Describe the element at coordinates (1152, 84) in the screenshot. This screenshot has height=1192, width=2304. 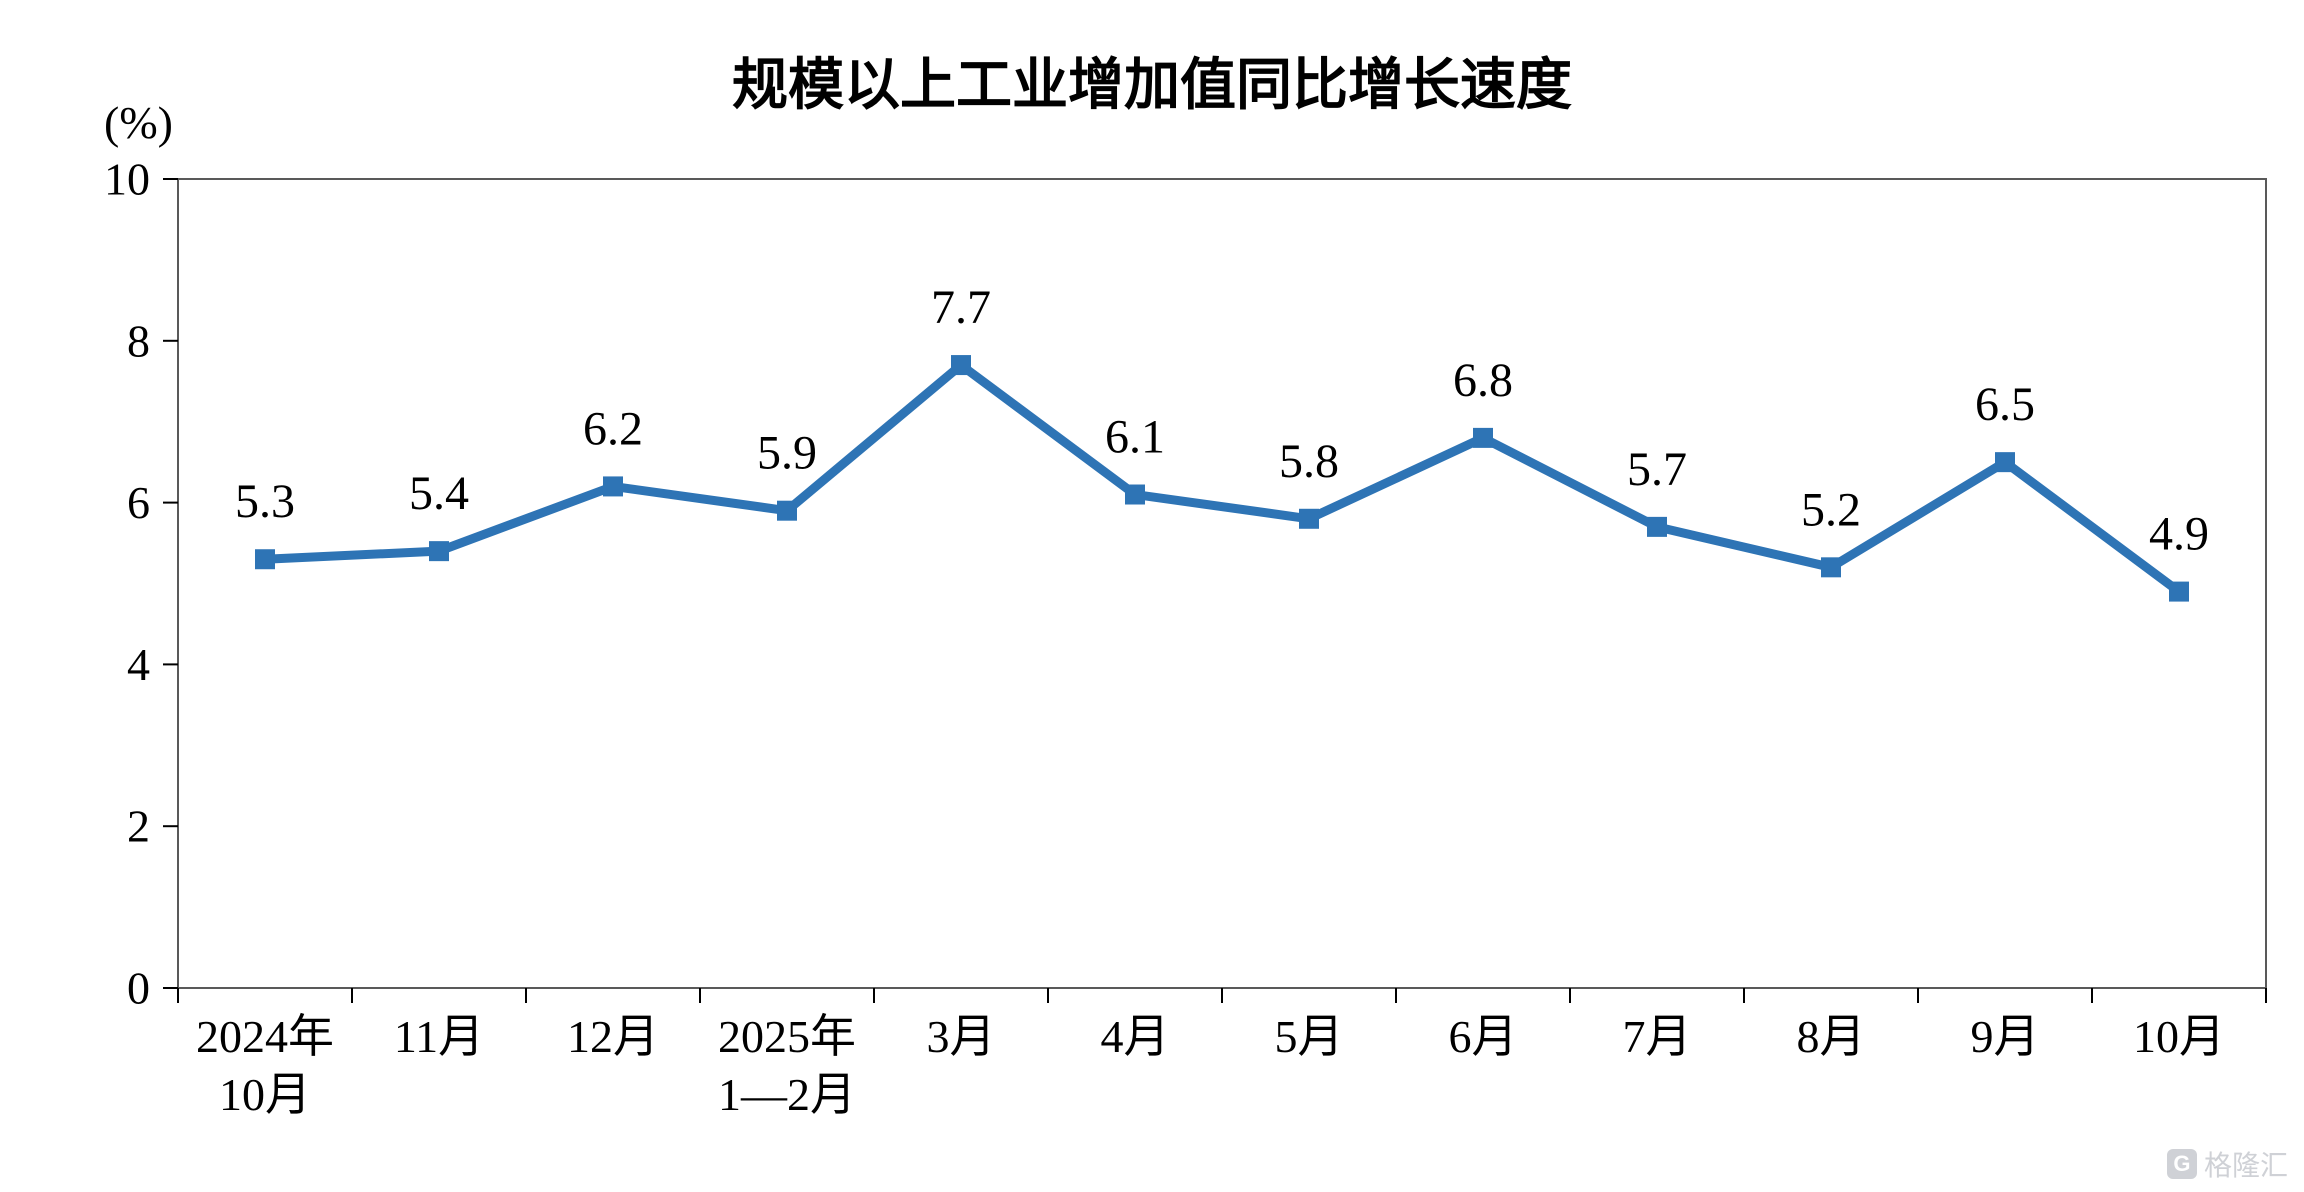
I see `chart-title: 规模以上工业增加值同比增长速度` at that location.